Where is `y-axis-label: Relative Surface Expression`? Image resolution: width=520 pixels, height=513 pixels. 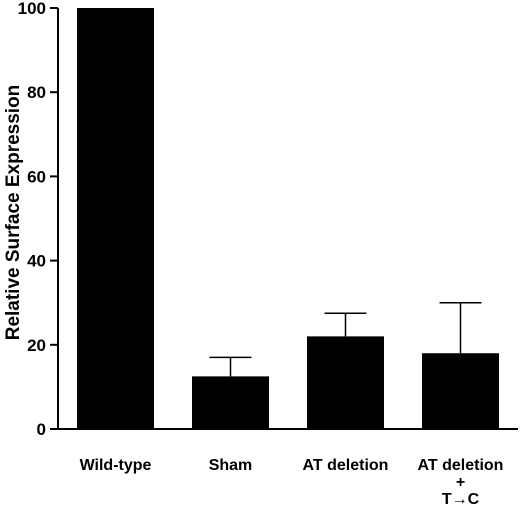
y-axis-label: Relative Surface Expression is located at coordinates (13, 213).